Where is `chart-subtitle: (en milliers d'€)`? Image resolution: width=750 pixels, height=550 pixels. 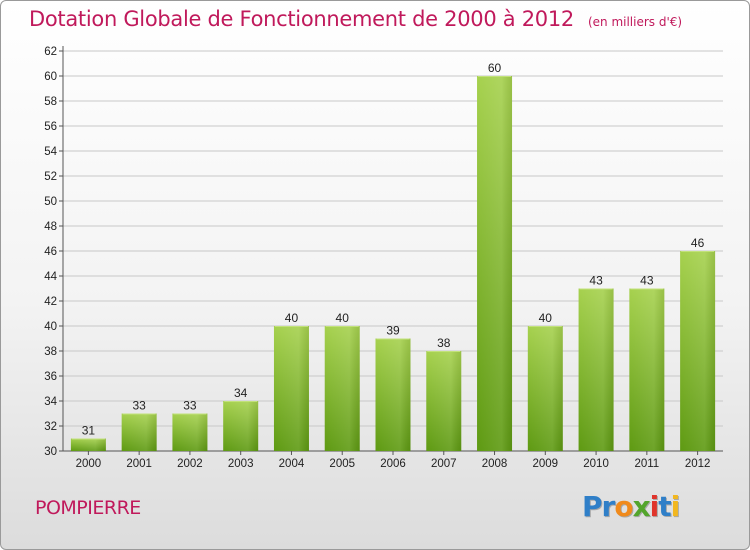 chart-subtitle: (en milliers d'€) is located at coordinates (635, 22).